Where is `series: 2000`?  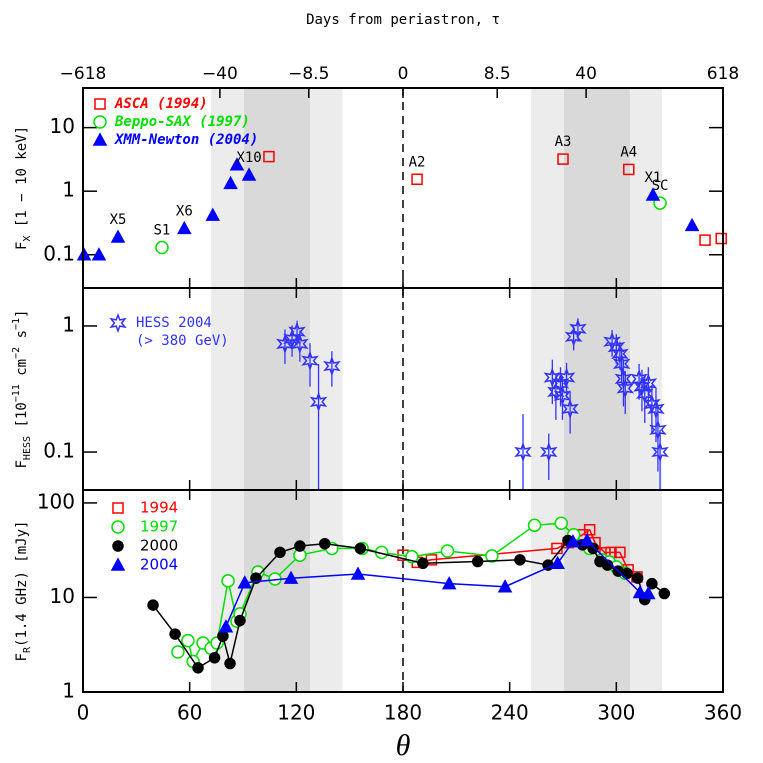 series: 2000 is located at coordinates (391, 604).